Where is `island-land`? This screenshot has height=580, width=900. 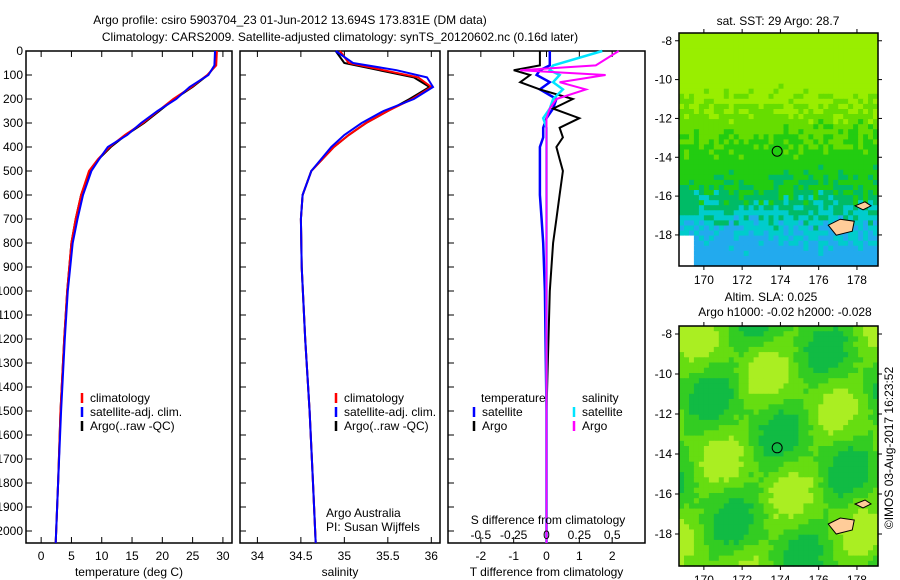 island-land is located at coordinates (863, 504).